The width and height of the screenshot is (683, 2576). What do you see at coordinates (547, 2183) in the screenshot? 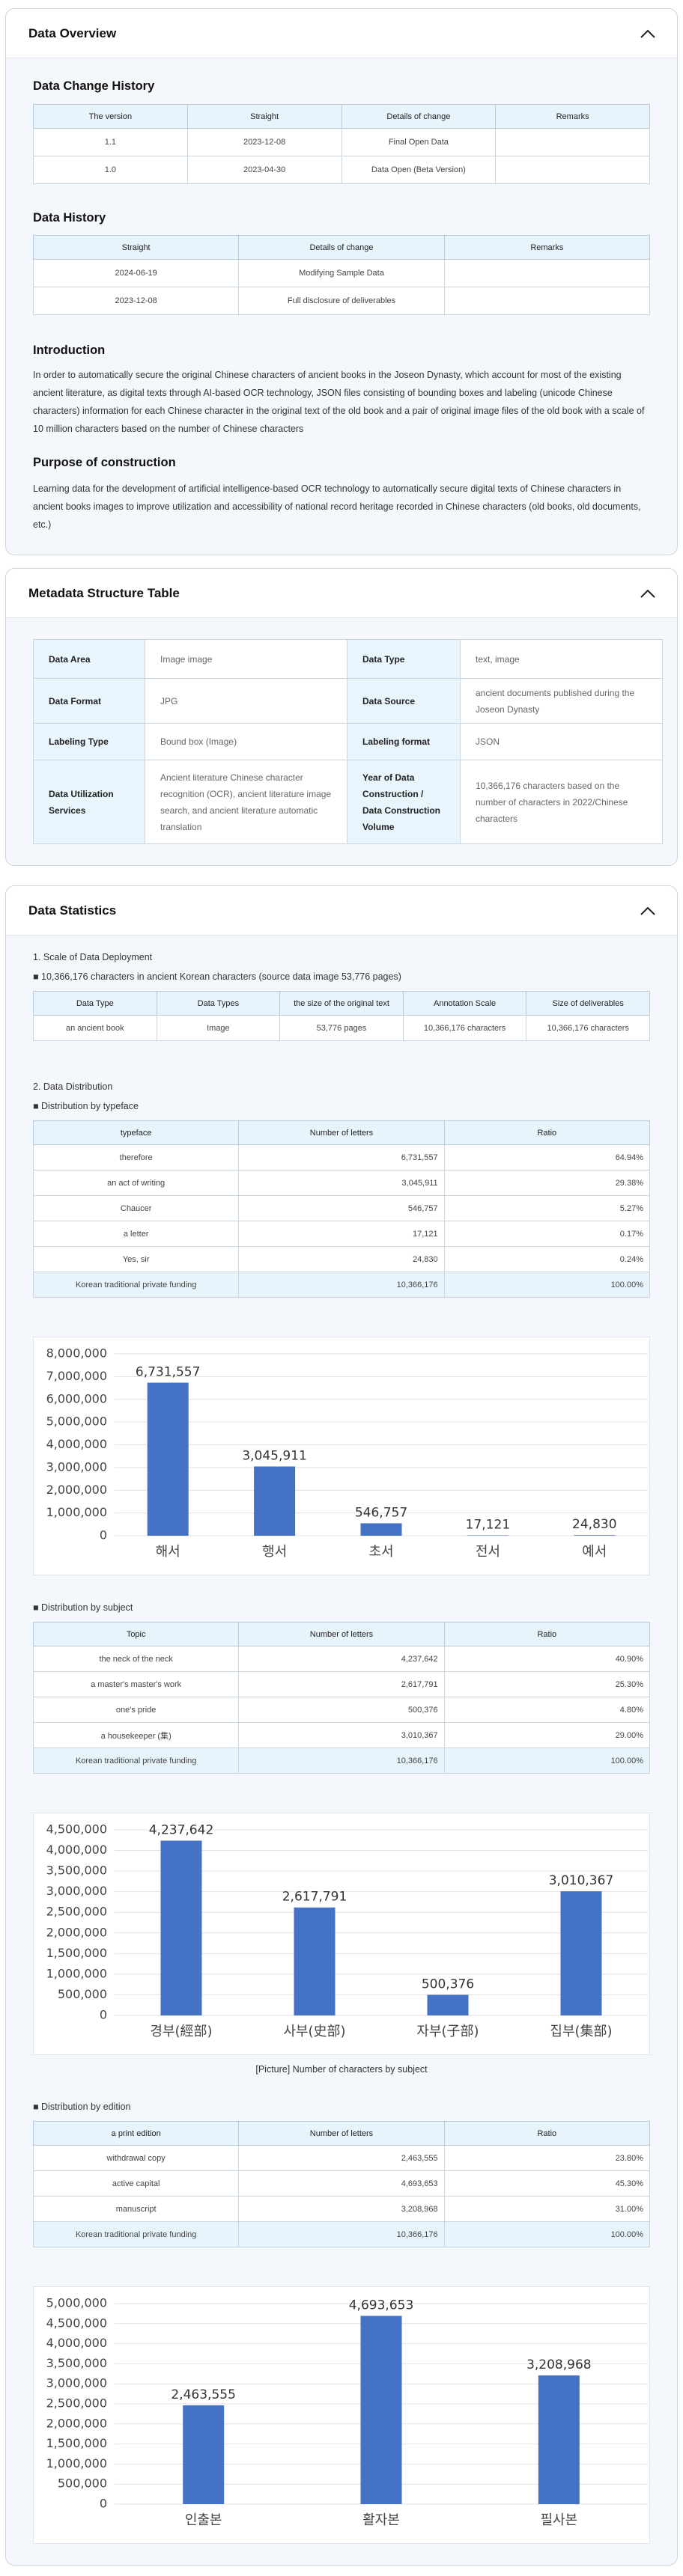
I see `table-cell: 45.30%` at bounding box center [547, 2183].